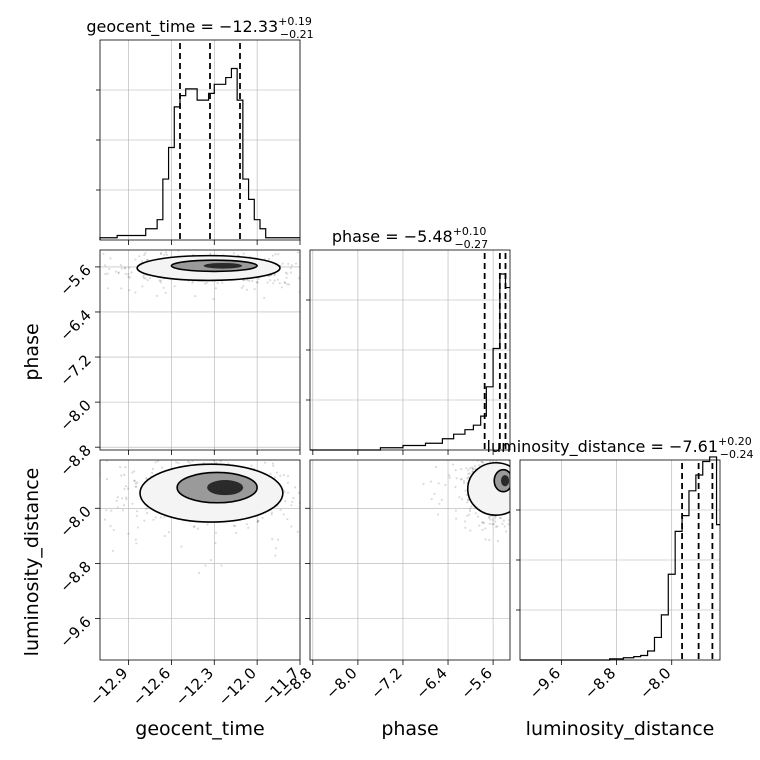  Describe the element at coordinates (75, 460) in the screenshot. I see `y-tick-label: −8.8` at that location.